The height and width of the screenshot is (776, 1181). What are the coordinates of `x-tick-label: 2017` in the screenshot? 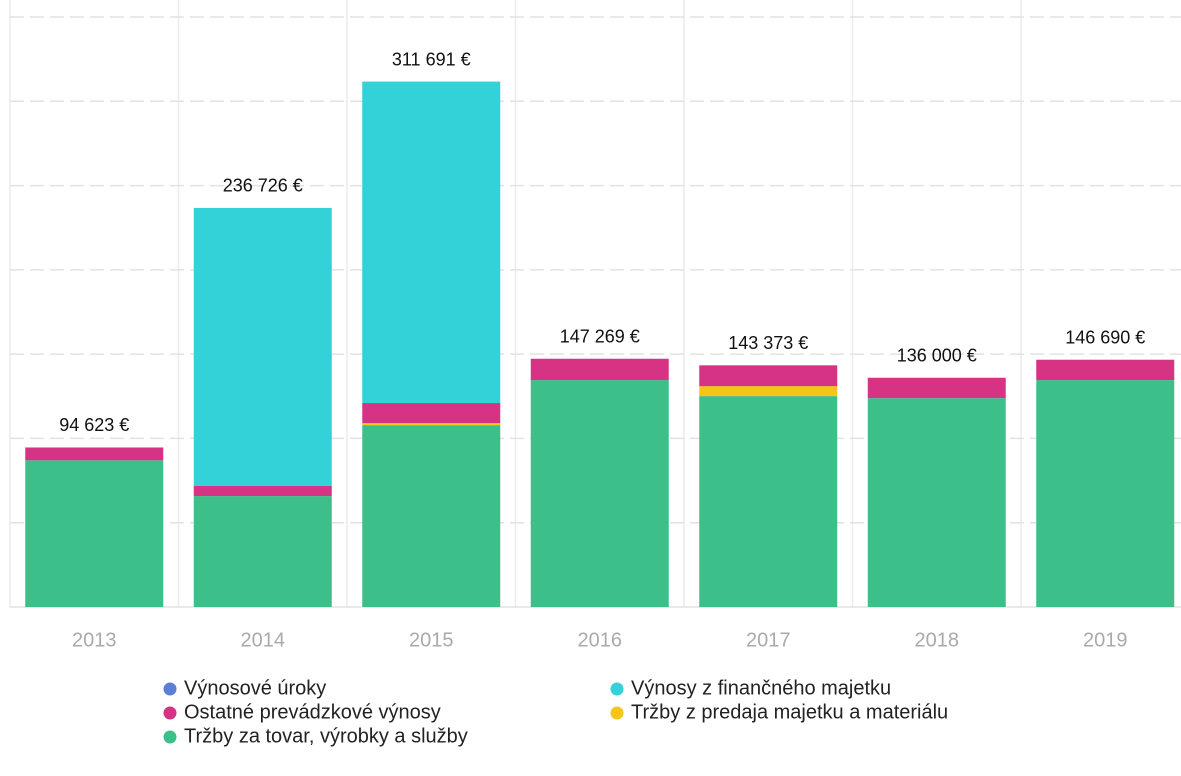 It's located at (768, 640).